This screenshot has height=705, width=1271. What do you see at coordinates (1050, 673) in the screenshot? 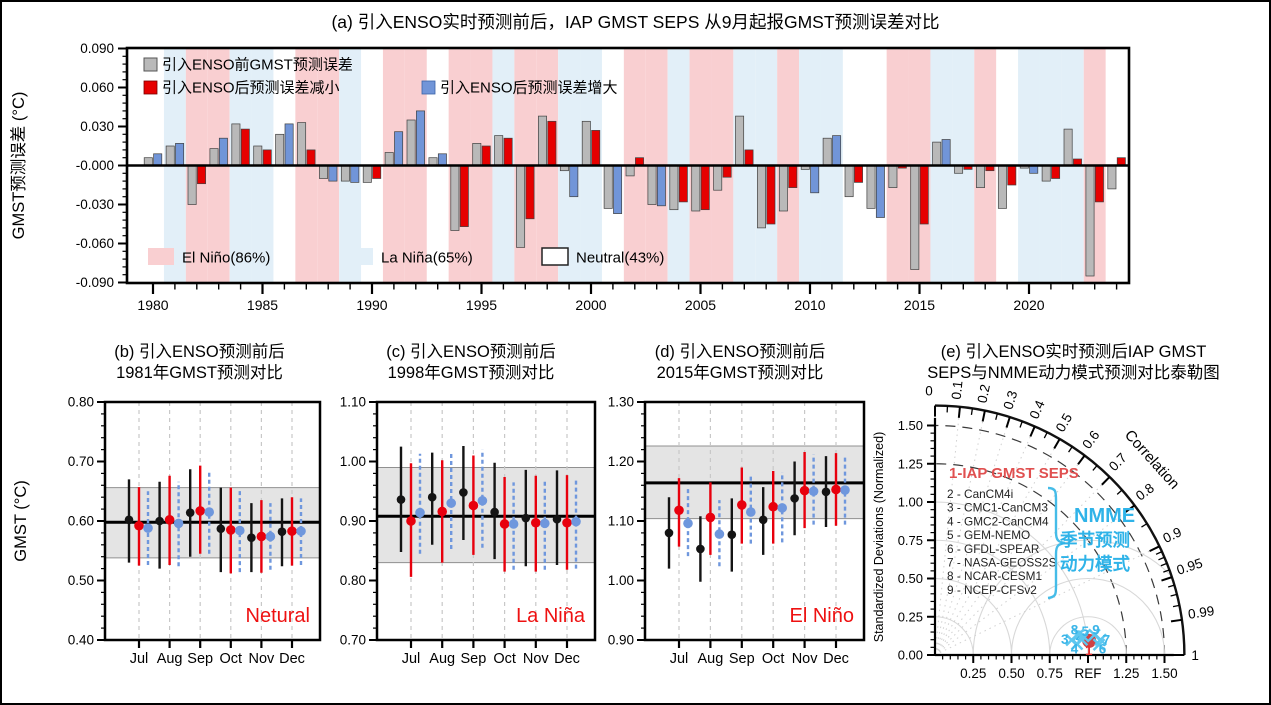
I see `svg-text: 0.75` at bounding box center [1050, 673].